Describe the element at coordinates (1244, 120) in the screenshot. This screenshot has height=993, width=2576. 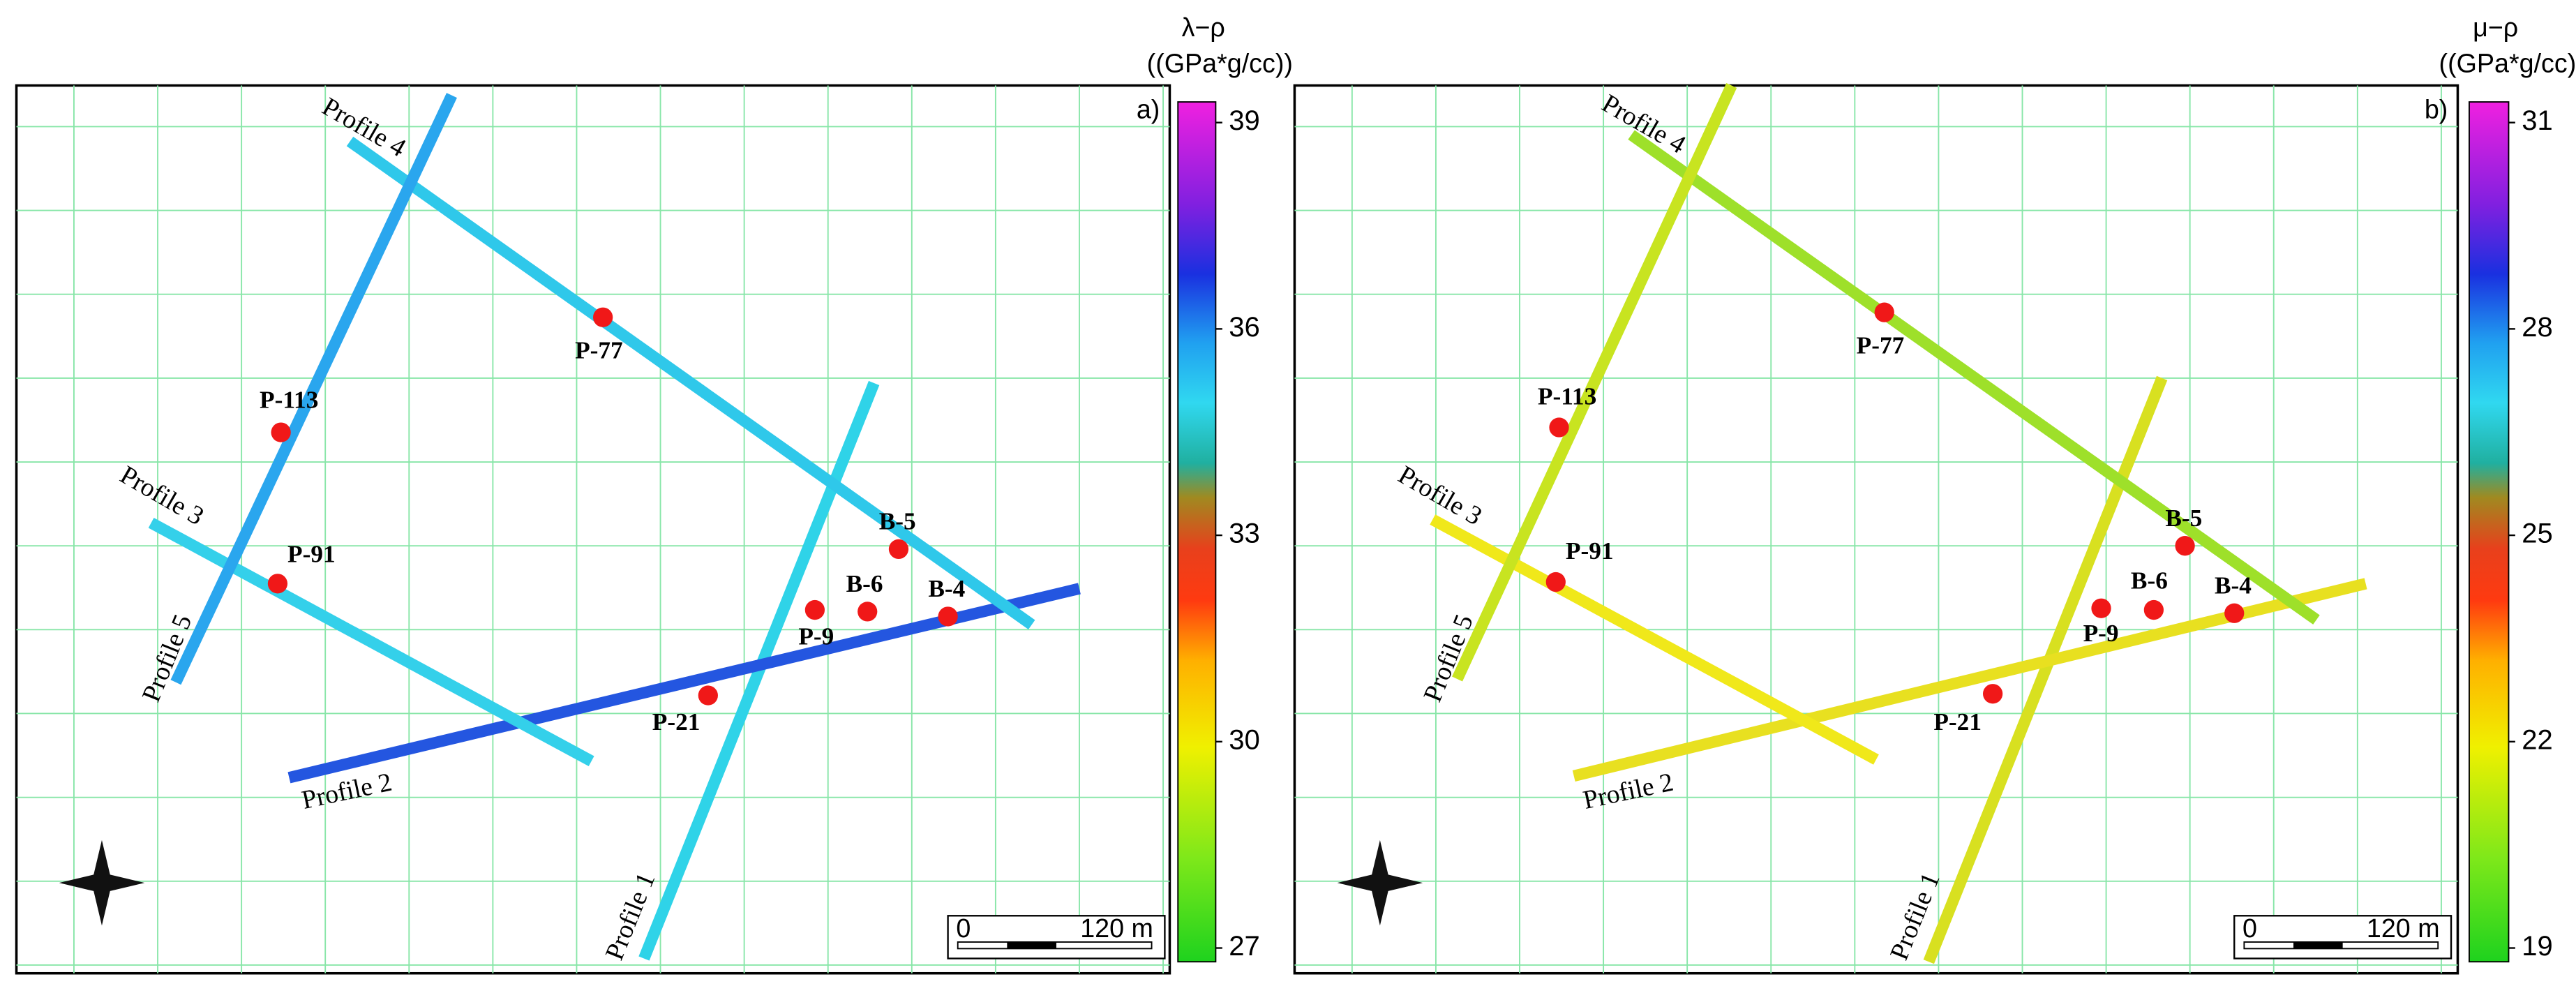
I see `colorbar-tick-label: 39` at that location.